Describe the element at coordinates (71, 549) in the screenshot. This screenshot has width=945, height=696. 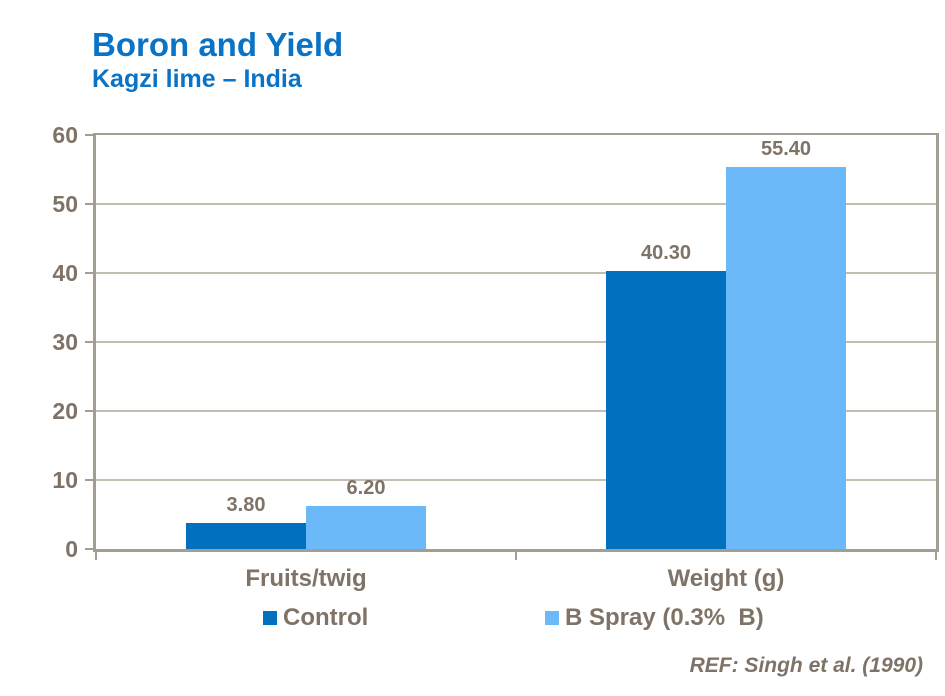
I see `y-axis-label: 0` at that location.